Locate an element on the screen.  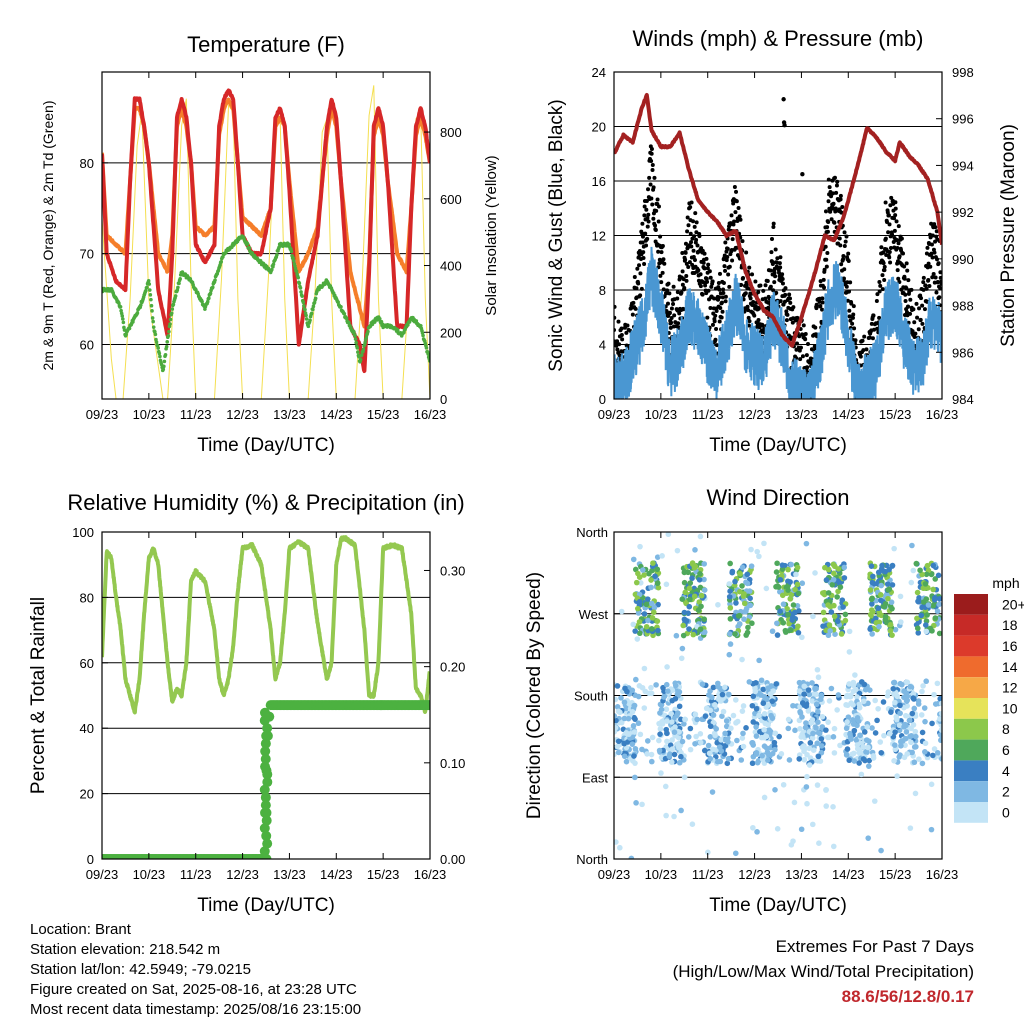
location-text: Location: Brant is located at coordinates (80, 929).